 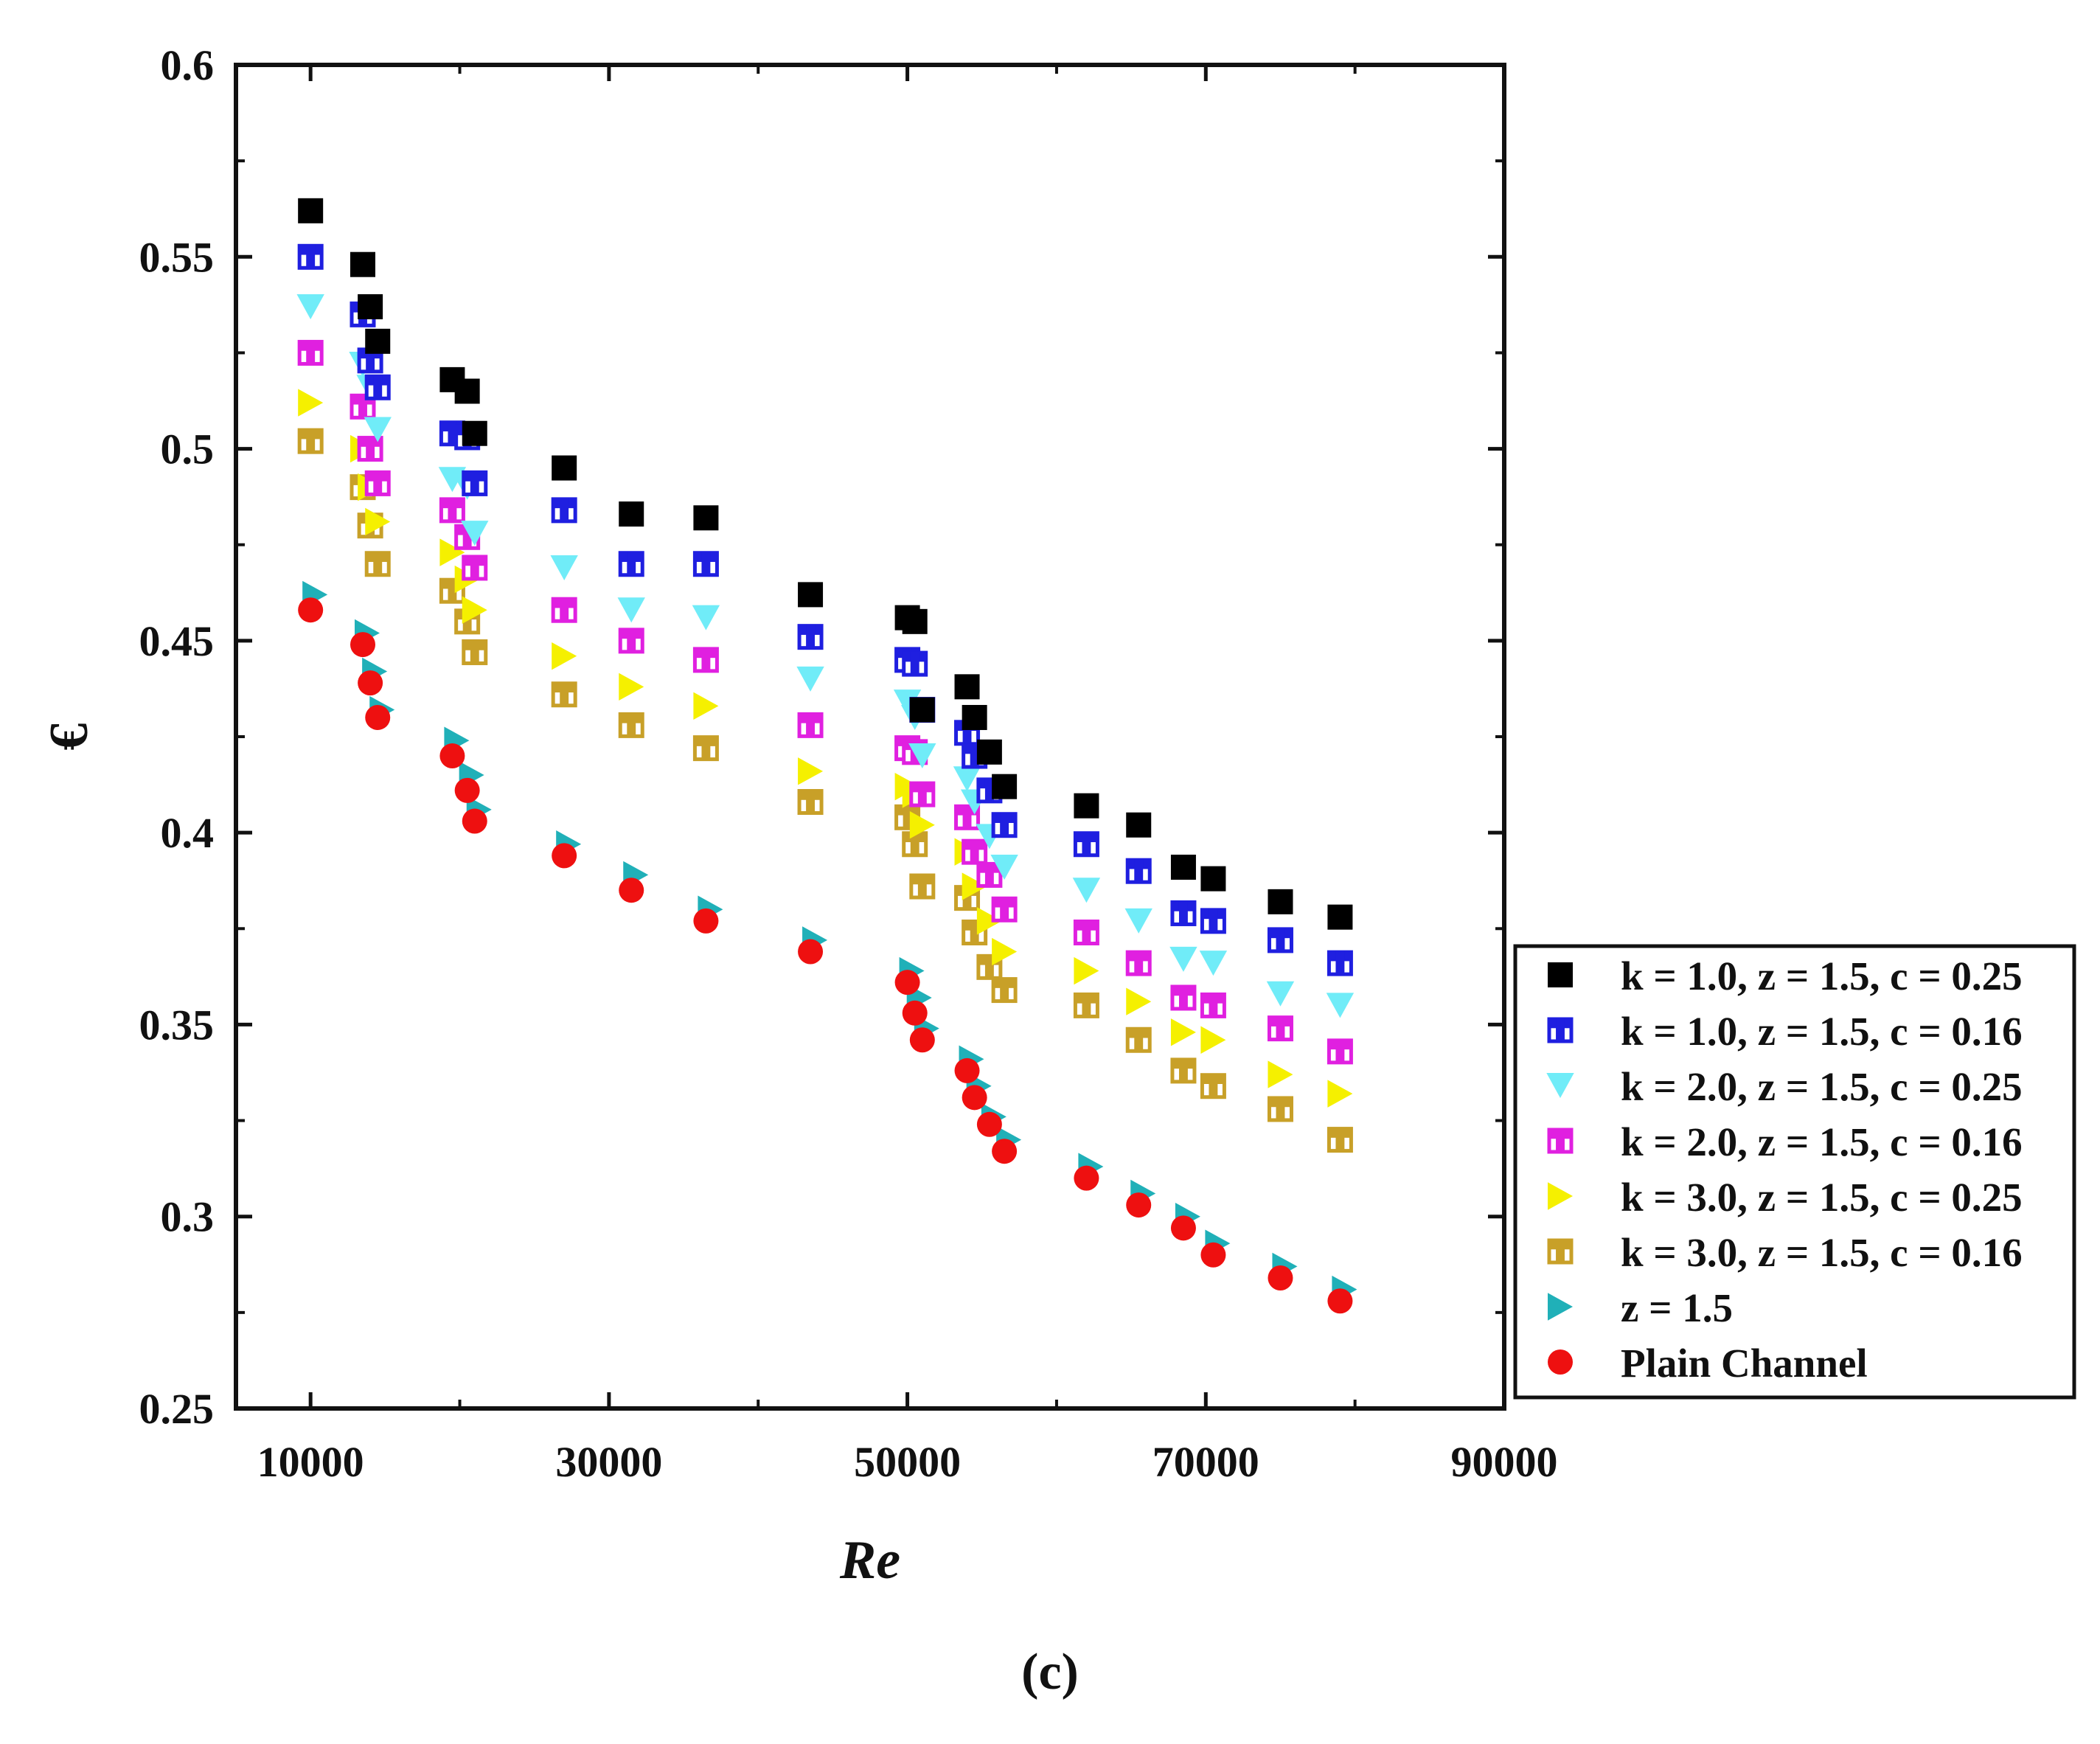 What do you see at coordinates (1744, 1363) in the screenshot?
I see `legend-label-8: Plain Channel` at bounding box center [1744, 1363].